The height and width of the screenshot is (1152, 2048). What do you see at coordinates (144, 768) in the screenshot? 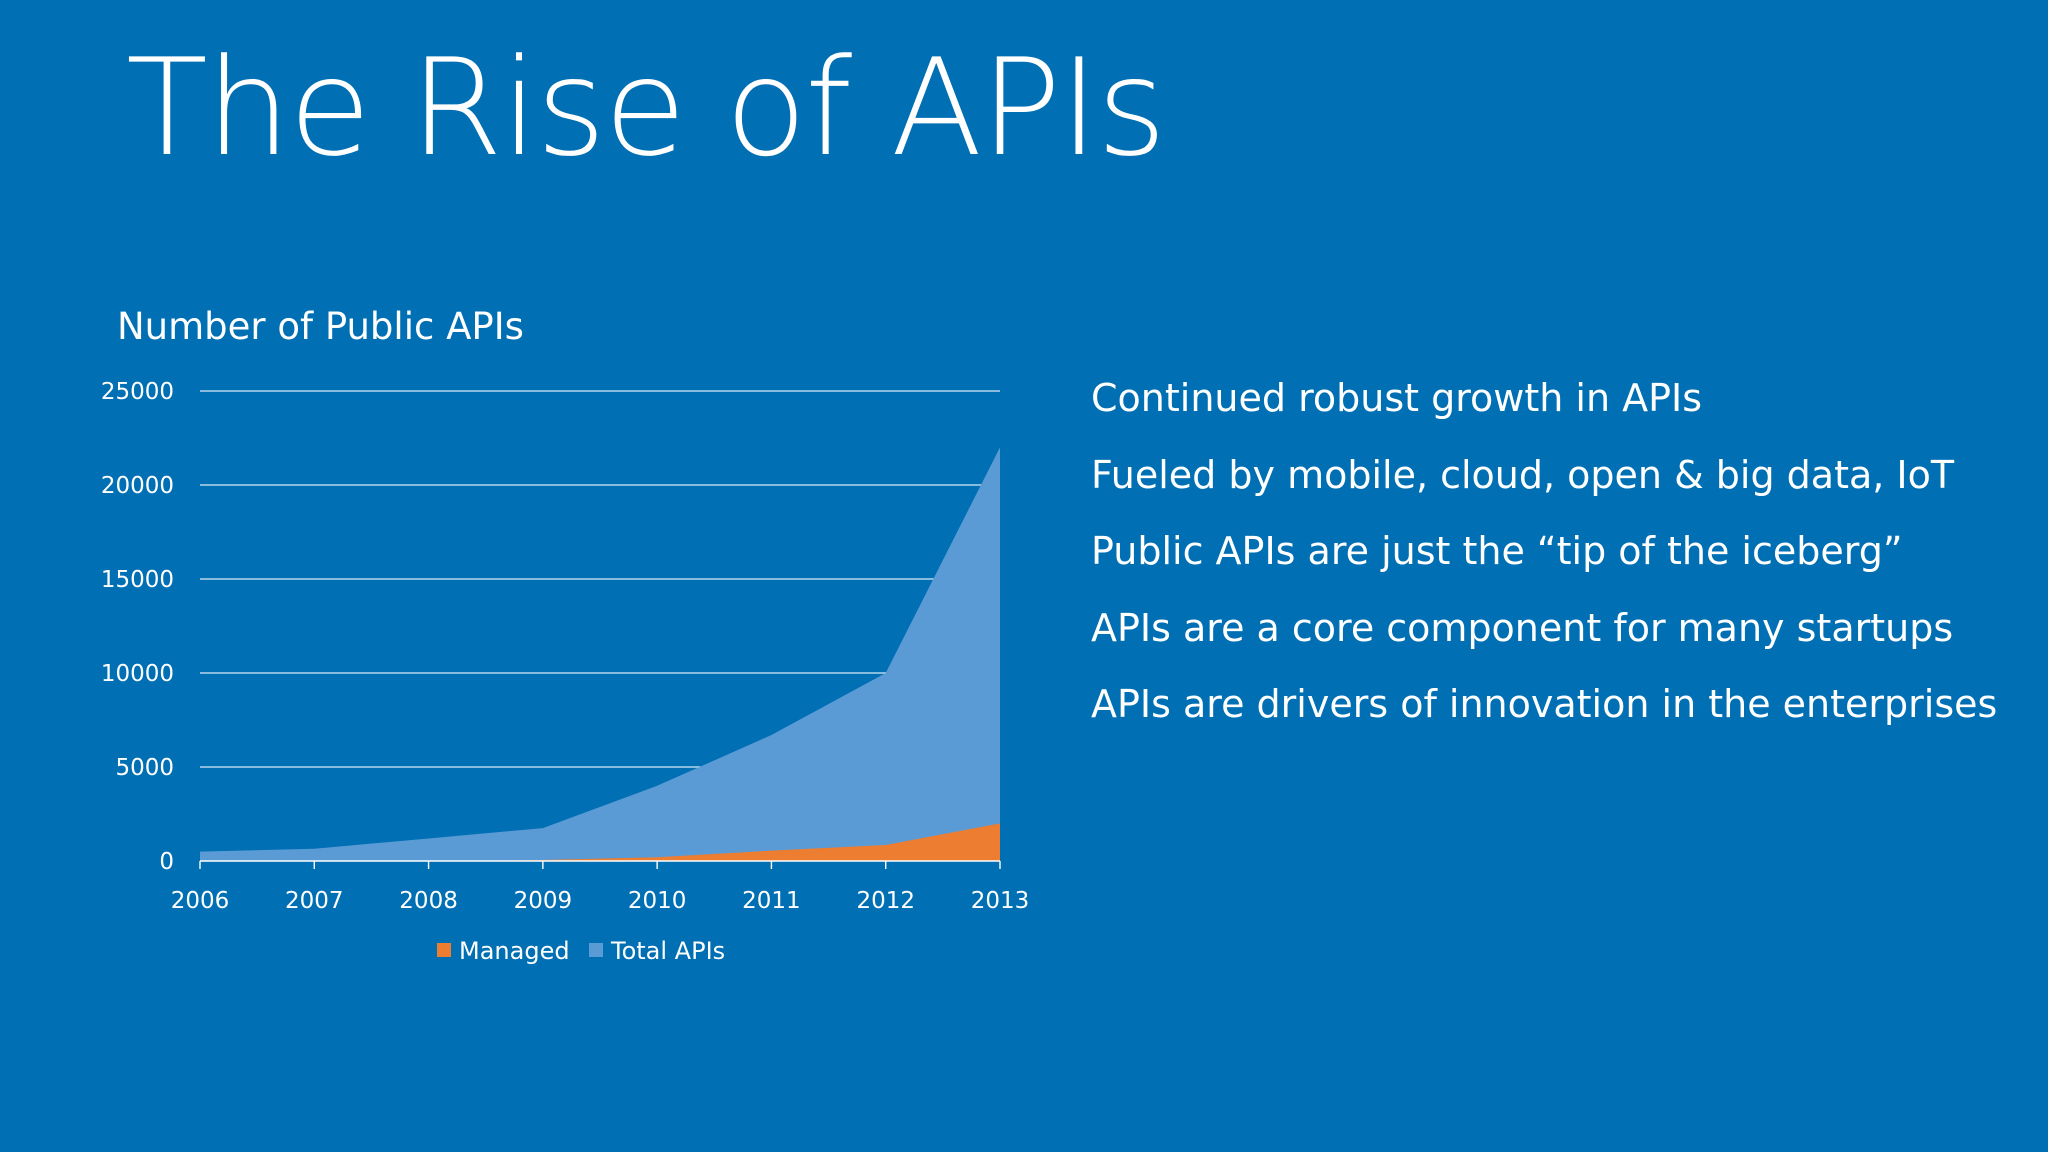
I see `y-tick-label: 5000` at bounding box center [144, 768].